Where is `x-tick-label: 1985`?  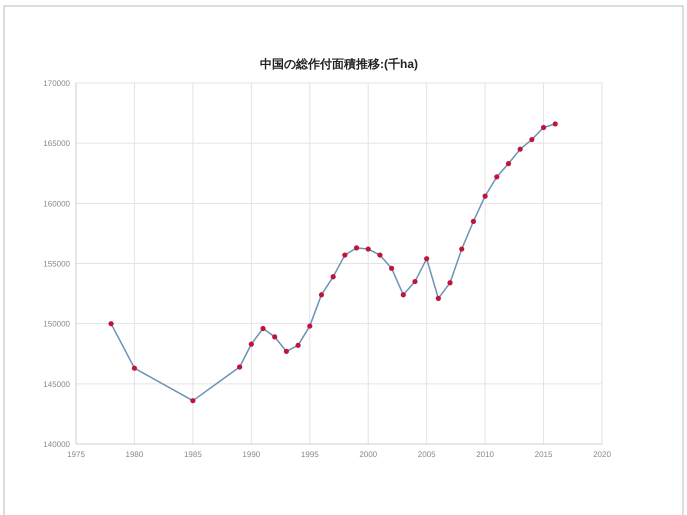
x-tick-label: 1985 is located at coordinates (193, 454).